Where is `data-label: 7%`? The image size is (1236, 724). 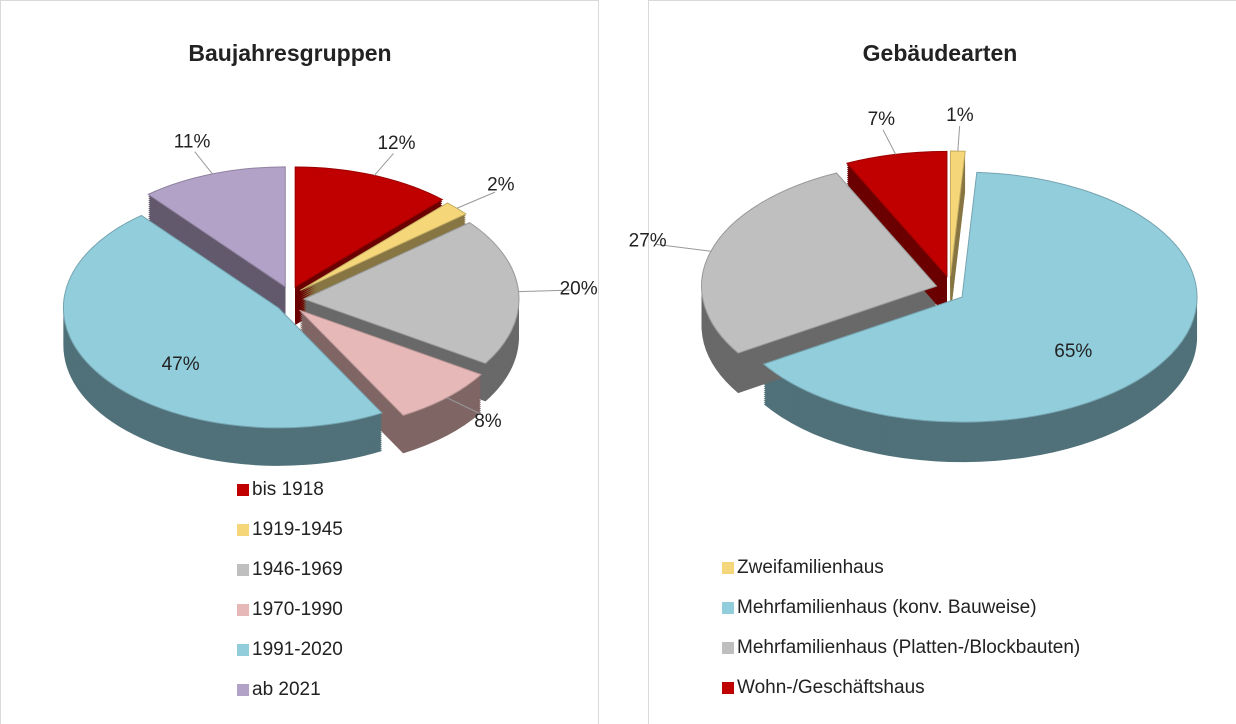
data-label: 7% is located at coordinates (882, 119).